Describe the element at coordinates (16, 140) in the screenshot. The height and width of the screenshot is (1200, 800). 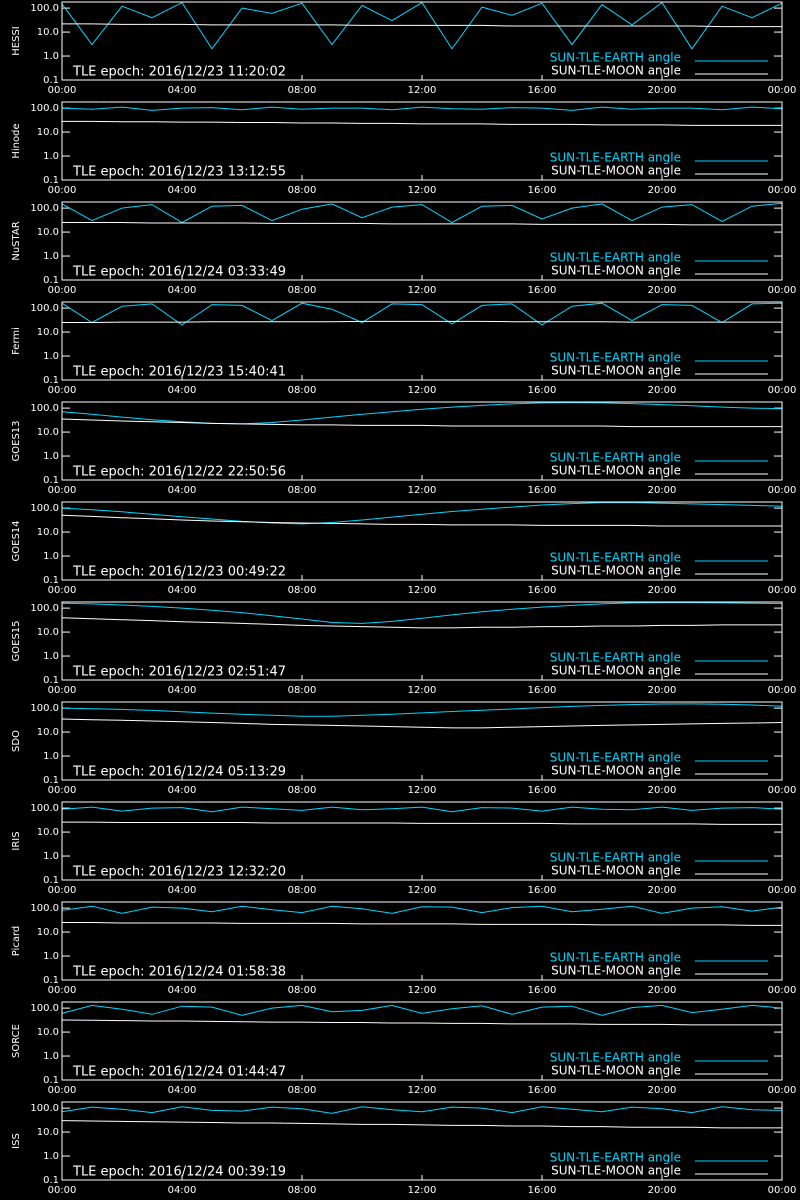
I see `y-axis-label: Hinode` at that location.